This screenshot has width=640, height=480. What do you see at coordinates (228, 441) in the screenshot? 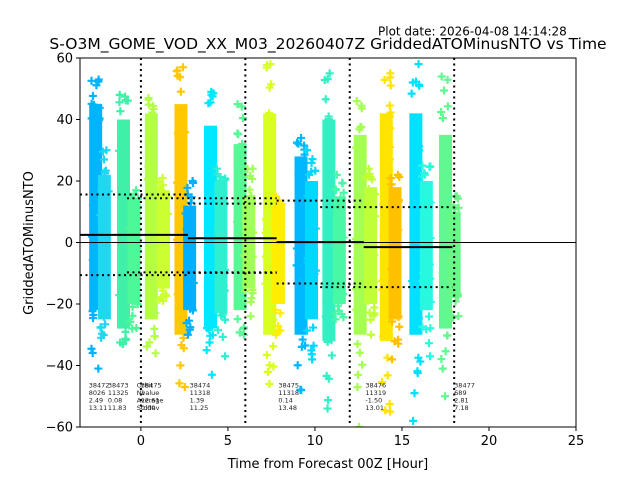
I see `x-tick-label: 5` at bounding box center [228, 441].